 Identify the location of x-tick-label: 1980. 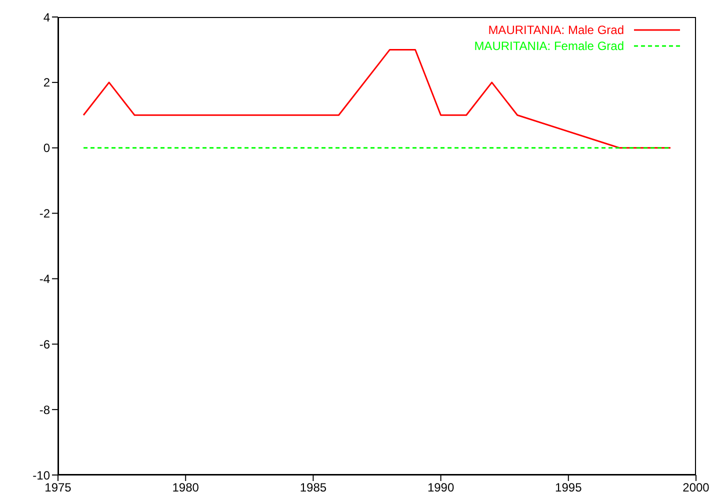
(186, 487).